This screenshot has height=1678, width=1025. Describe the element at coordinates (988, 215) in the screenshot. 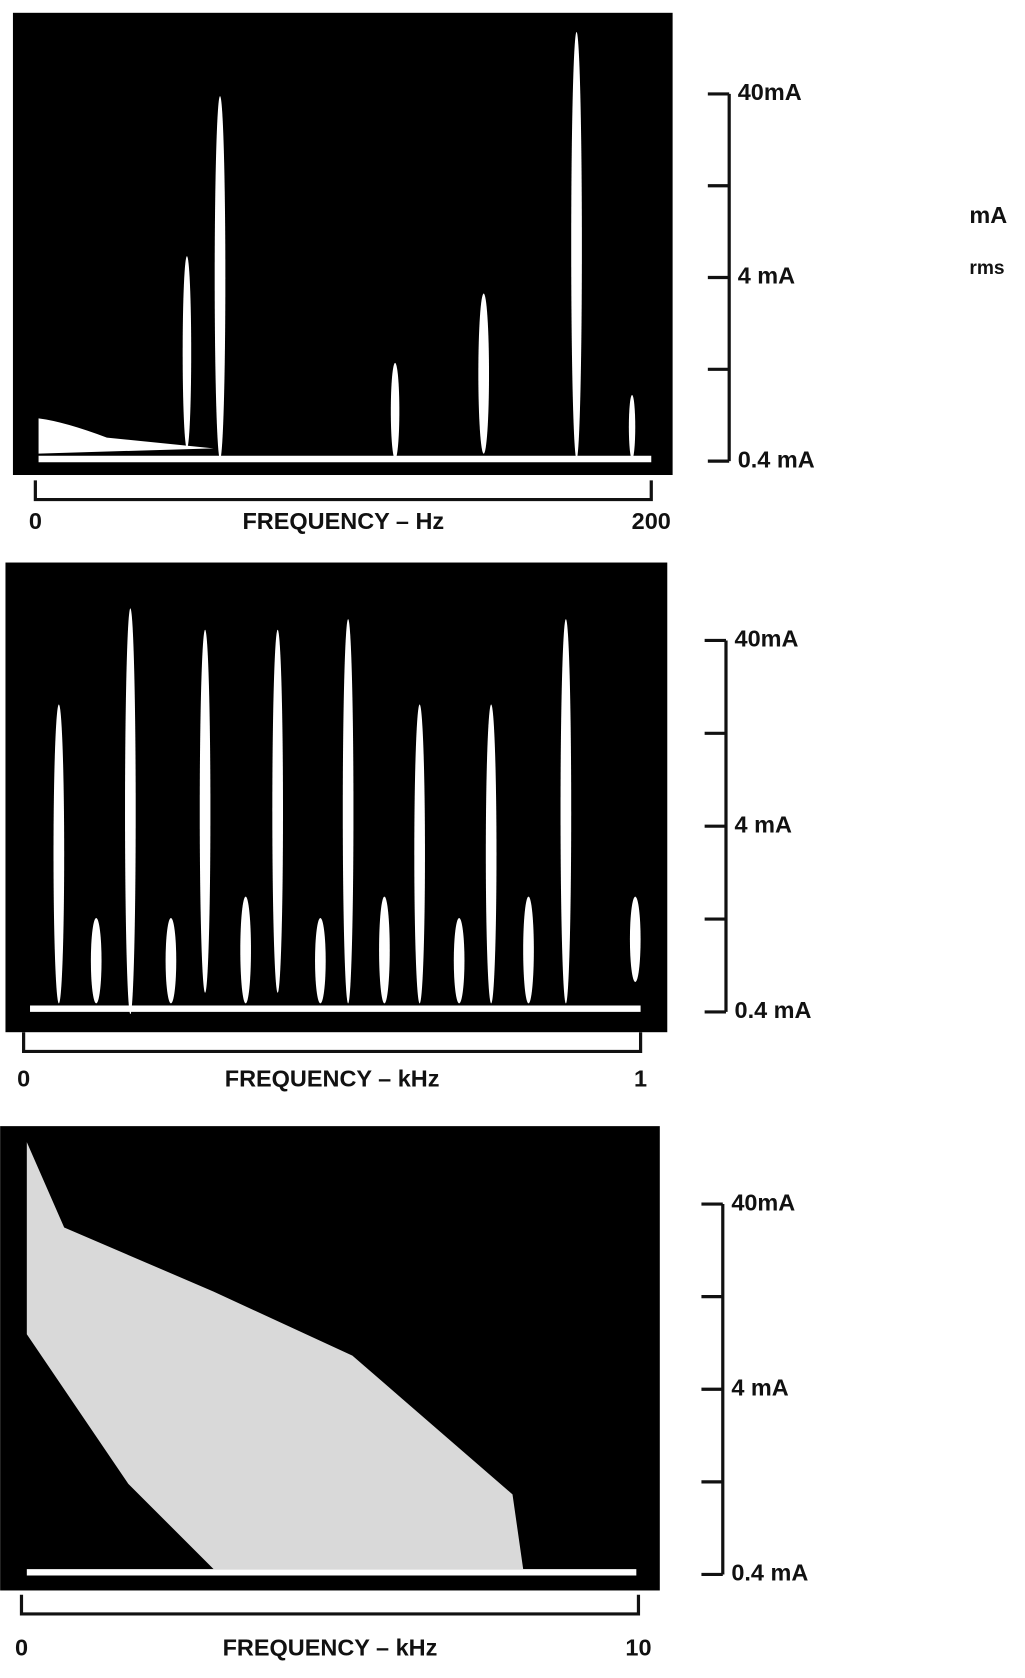

I see `unit-label: mA` at that location.